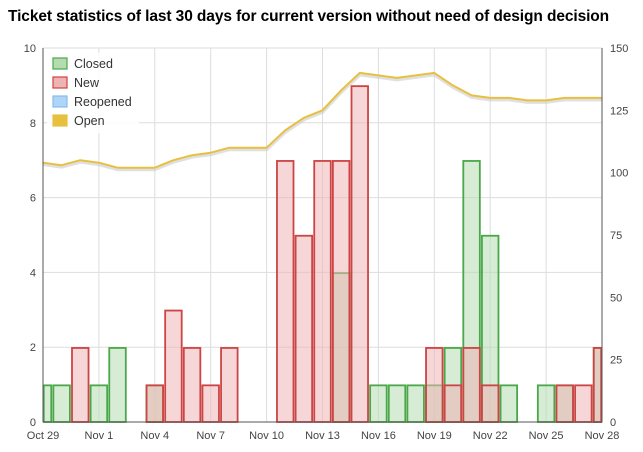 Image resolution: width=643 pixels, height=452 pixels. What do you see at coordinates (613, 423) in the screenshot?
I see `y-right-tick-label: 0` at bounding box center [613, 423].